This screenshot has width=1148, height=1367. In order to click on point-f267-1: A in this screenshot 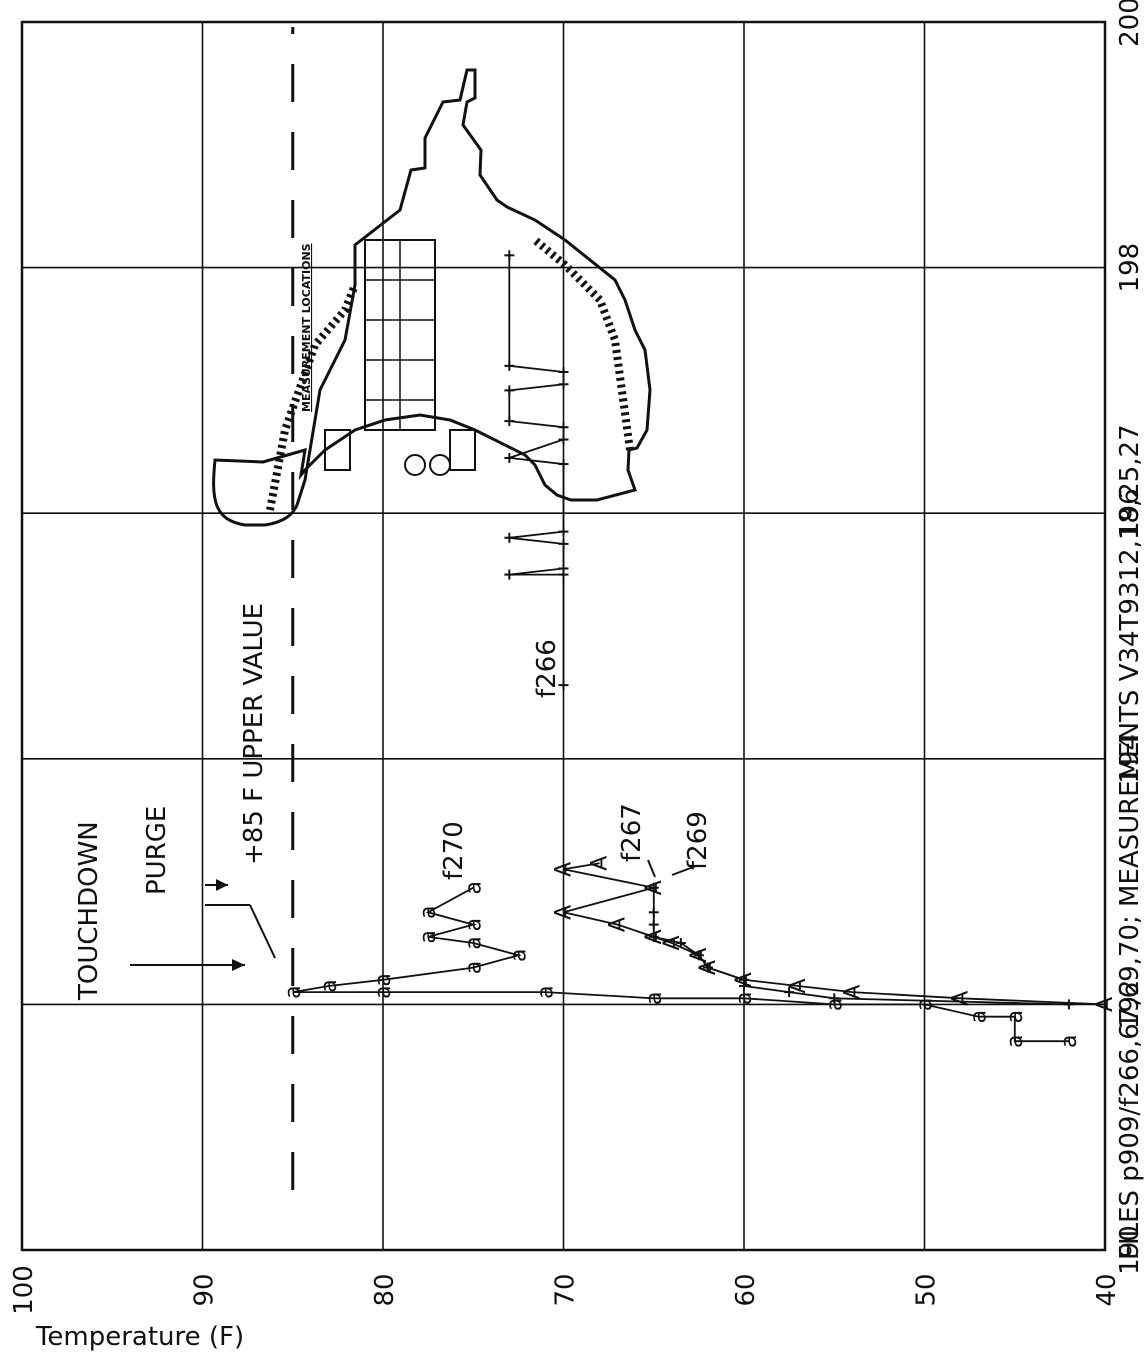, I will do `click(961, 998)`.